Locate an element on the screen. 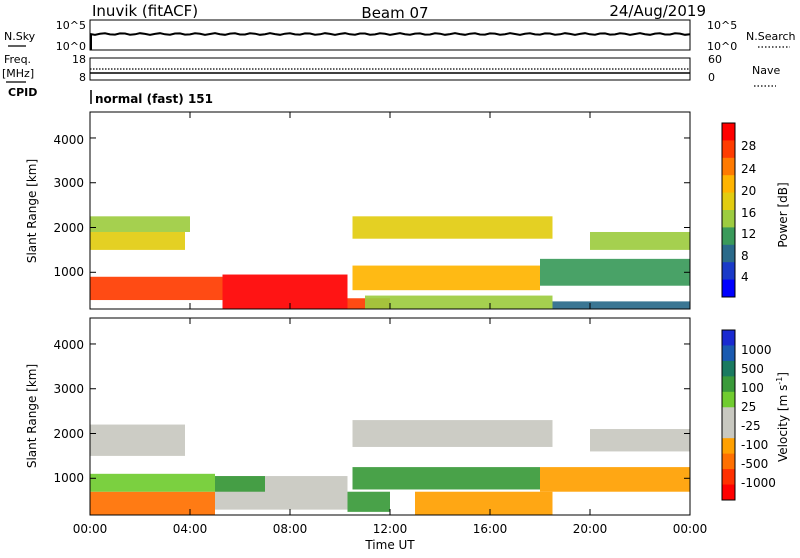 This screenshot has width=800, height=558. nsearch-tick-bottom: 10^0 is located at coordinates (722, 46).